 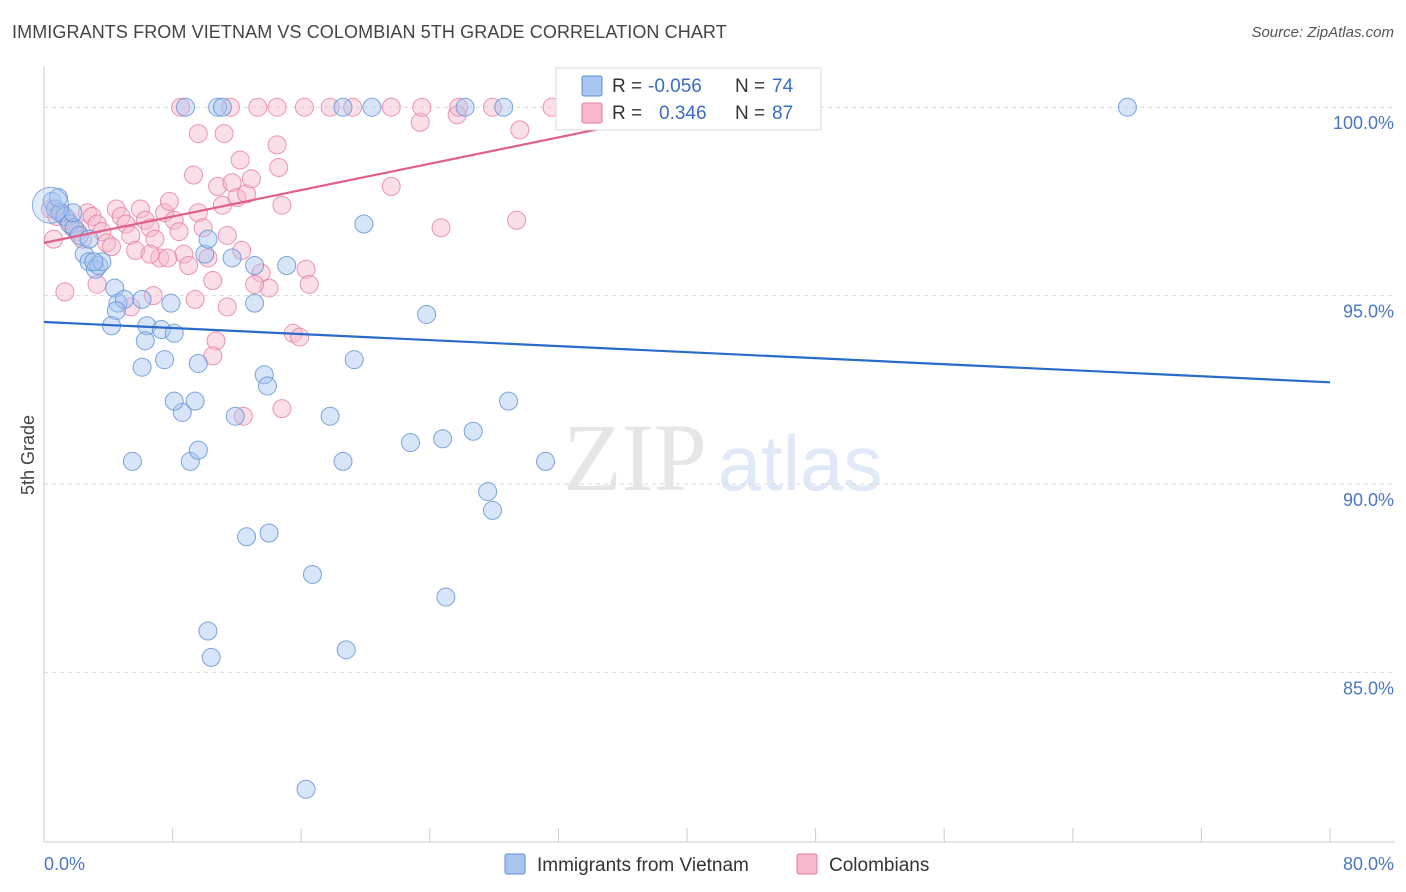 I want to click on trendline-colombians, so click(x=365, y=176).